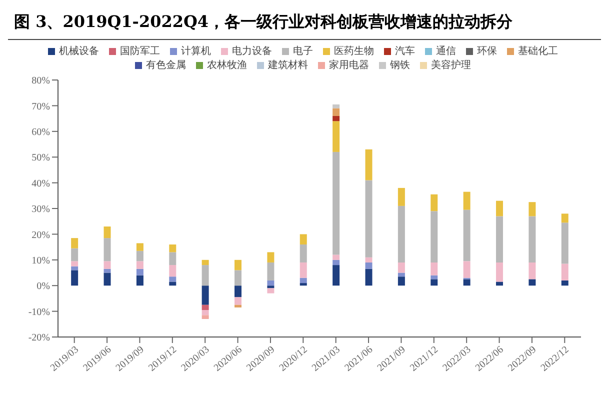 The height and width of the screenshot is (400, 609). What do you see at coordinates (41, 210) in the screenshot?
I see `y-tick-label: 30%` at bounding box center [41, 210].